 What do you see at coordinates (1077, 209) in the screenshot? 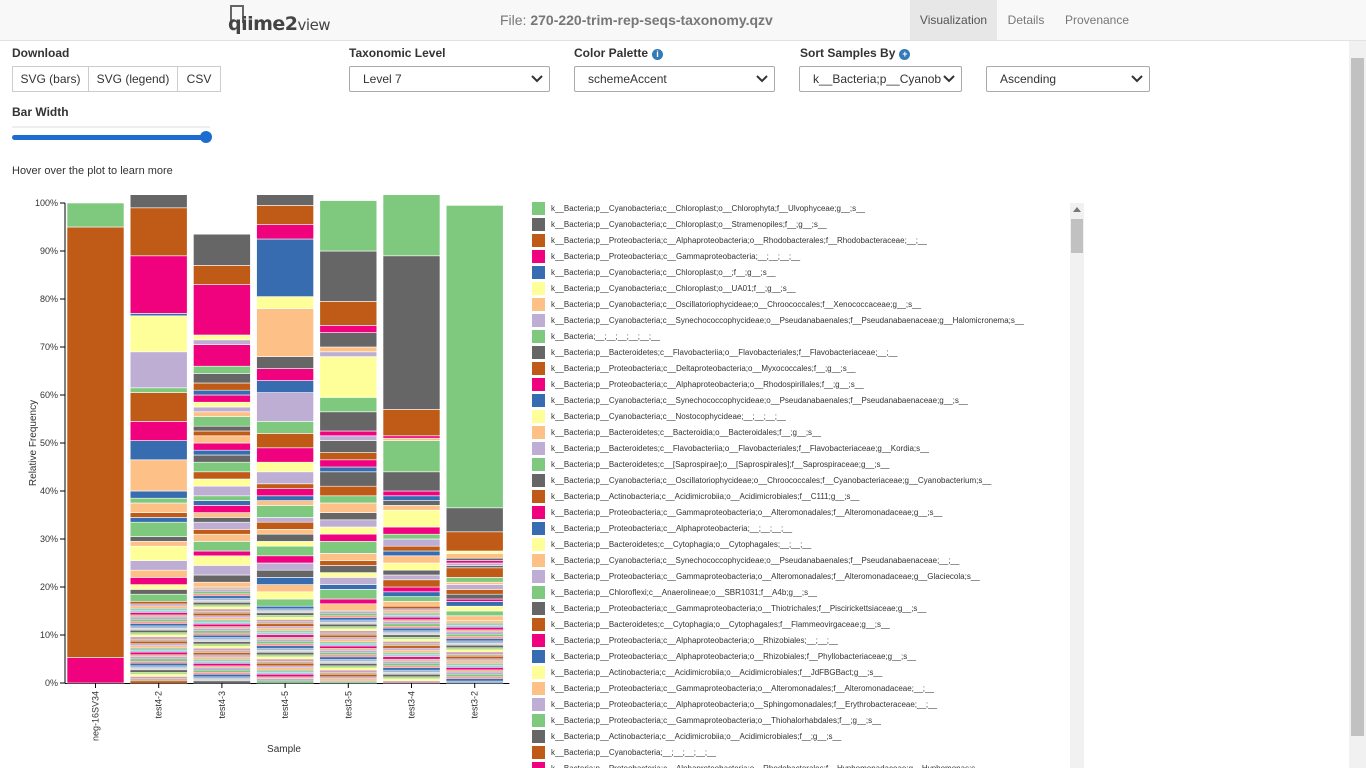
I see `scroll-up-icon` at bounding box center [1077, 209].